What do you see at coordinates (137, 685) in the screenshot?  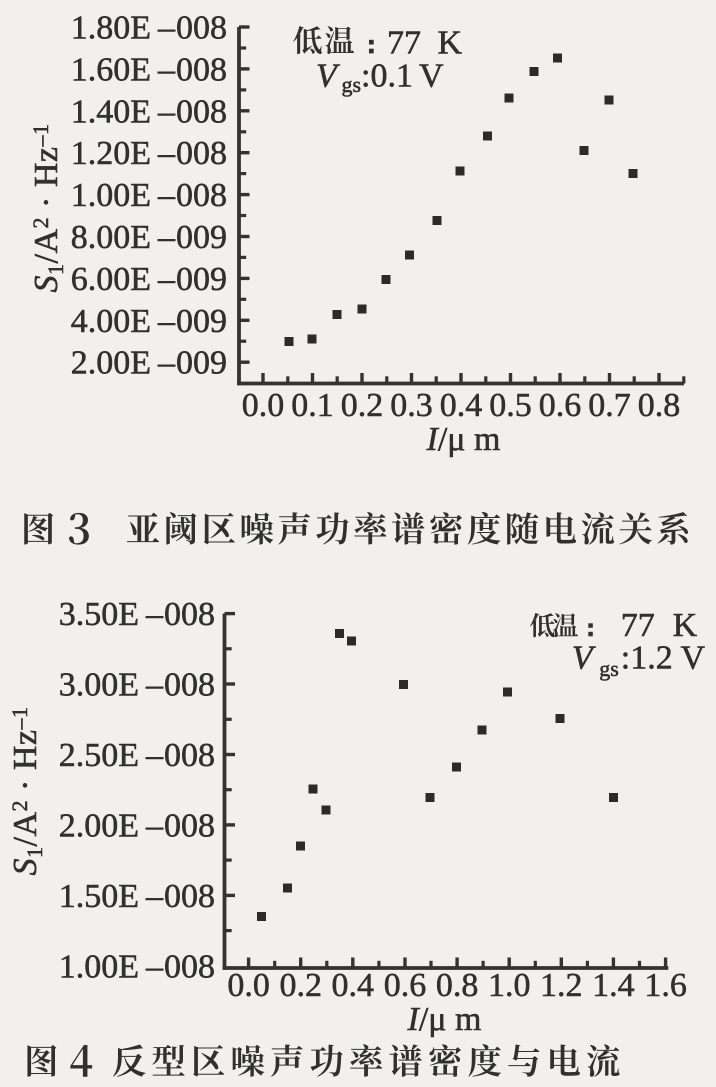 I see `svg-text:3.00E–008: 3.00E –008` at bounding box center [137, 685].